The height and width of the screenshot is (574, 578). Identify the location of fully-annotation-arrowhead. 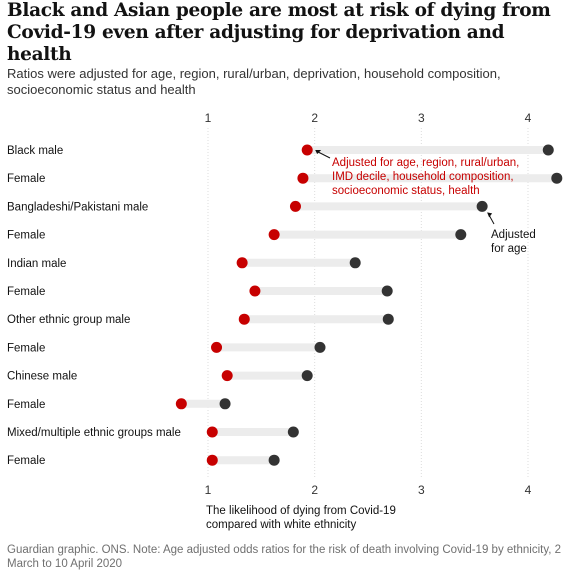
(318, 152).